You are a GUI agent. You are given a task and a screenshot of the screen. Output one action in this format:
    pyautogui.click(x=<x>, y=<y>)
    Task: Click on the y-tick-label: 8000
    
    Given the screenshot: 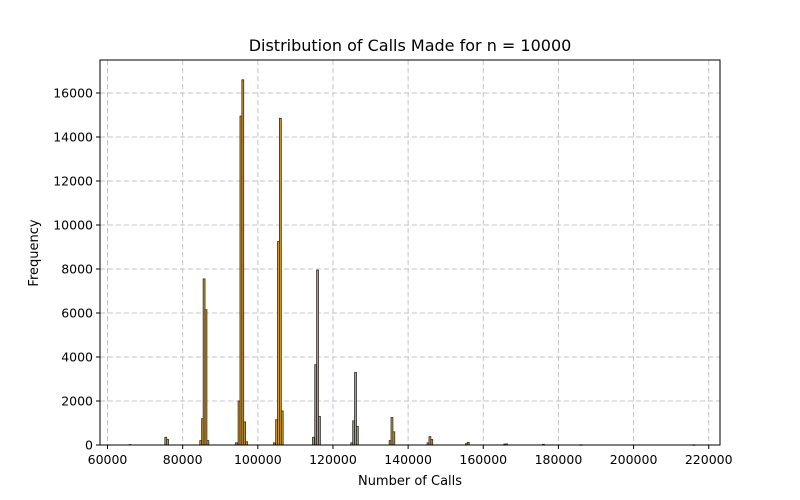 What is the action you would take?
    pyautogui.click(x=77, y=269)
    